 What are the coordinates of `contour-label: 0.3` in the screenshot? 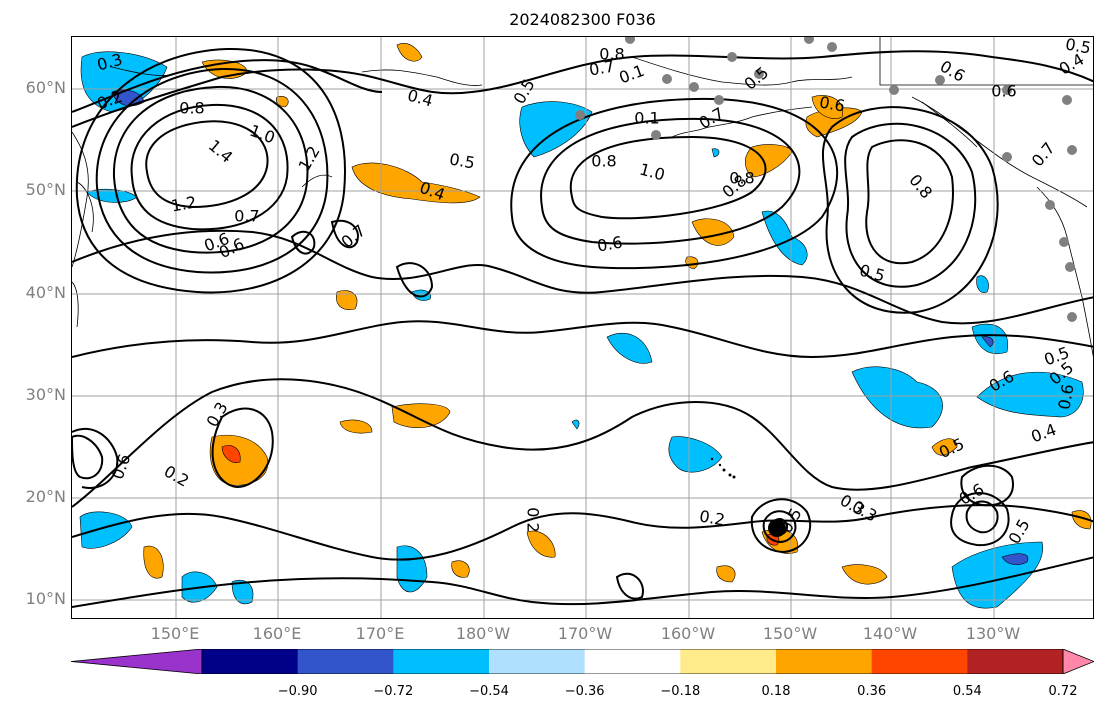 It's located at (217, 415).